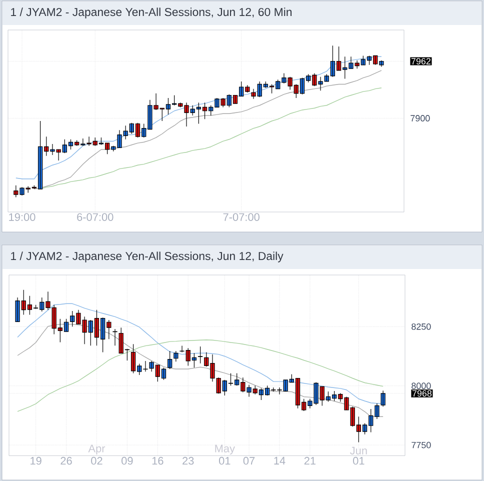  I want to click on y-tick-label: 7900, so click(420, 118).